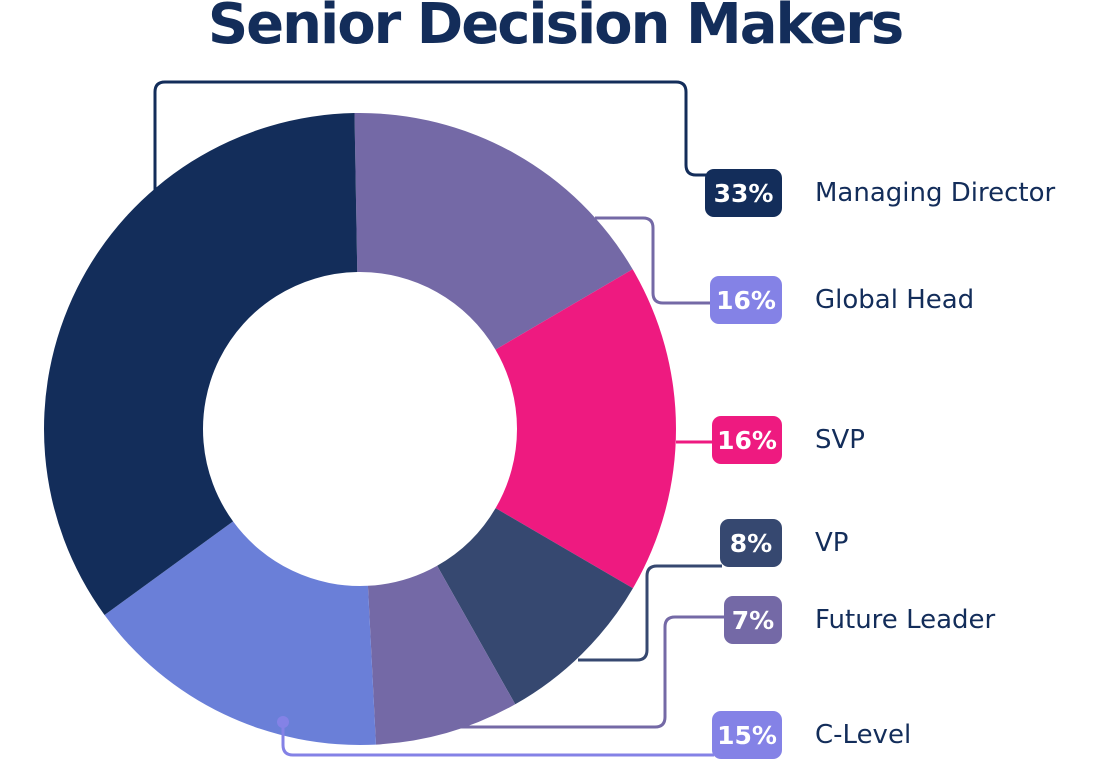  What do you see at coordinates (493, 231) in the screenshot?
I see `slice-global-head` at bounding box center [493, 231].